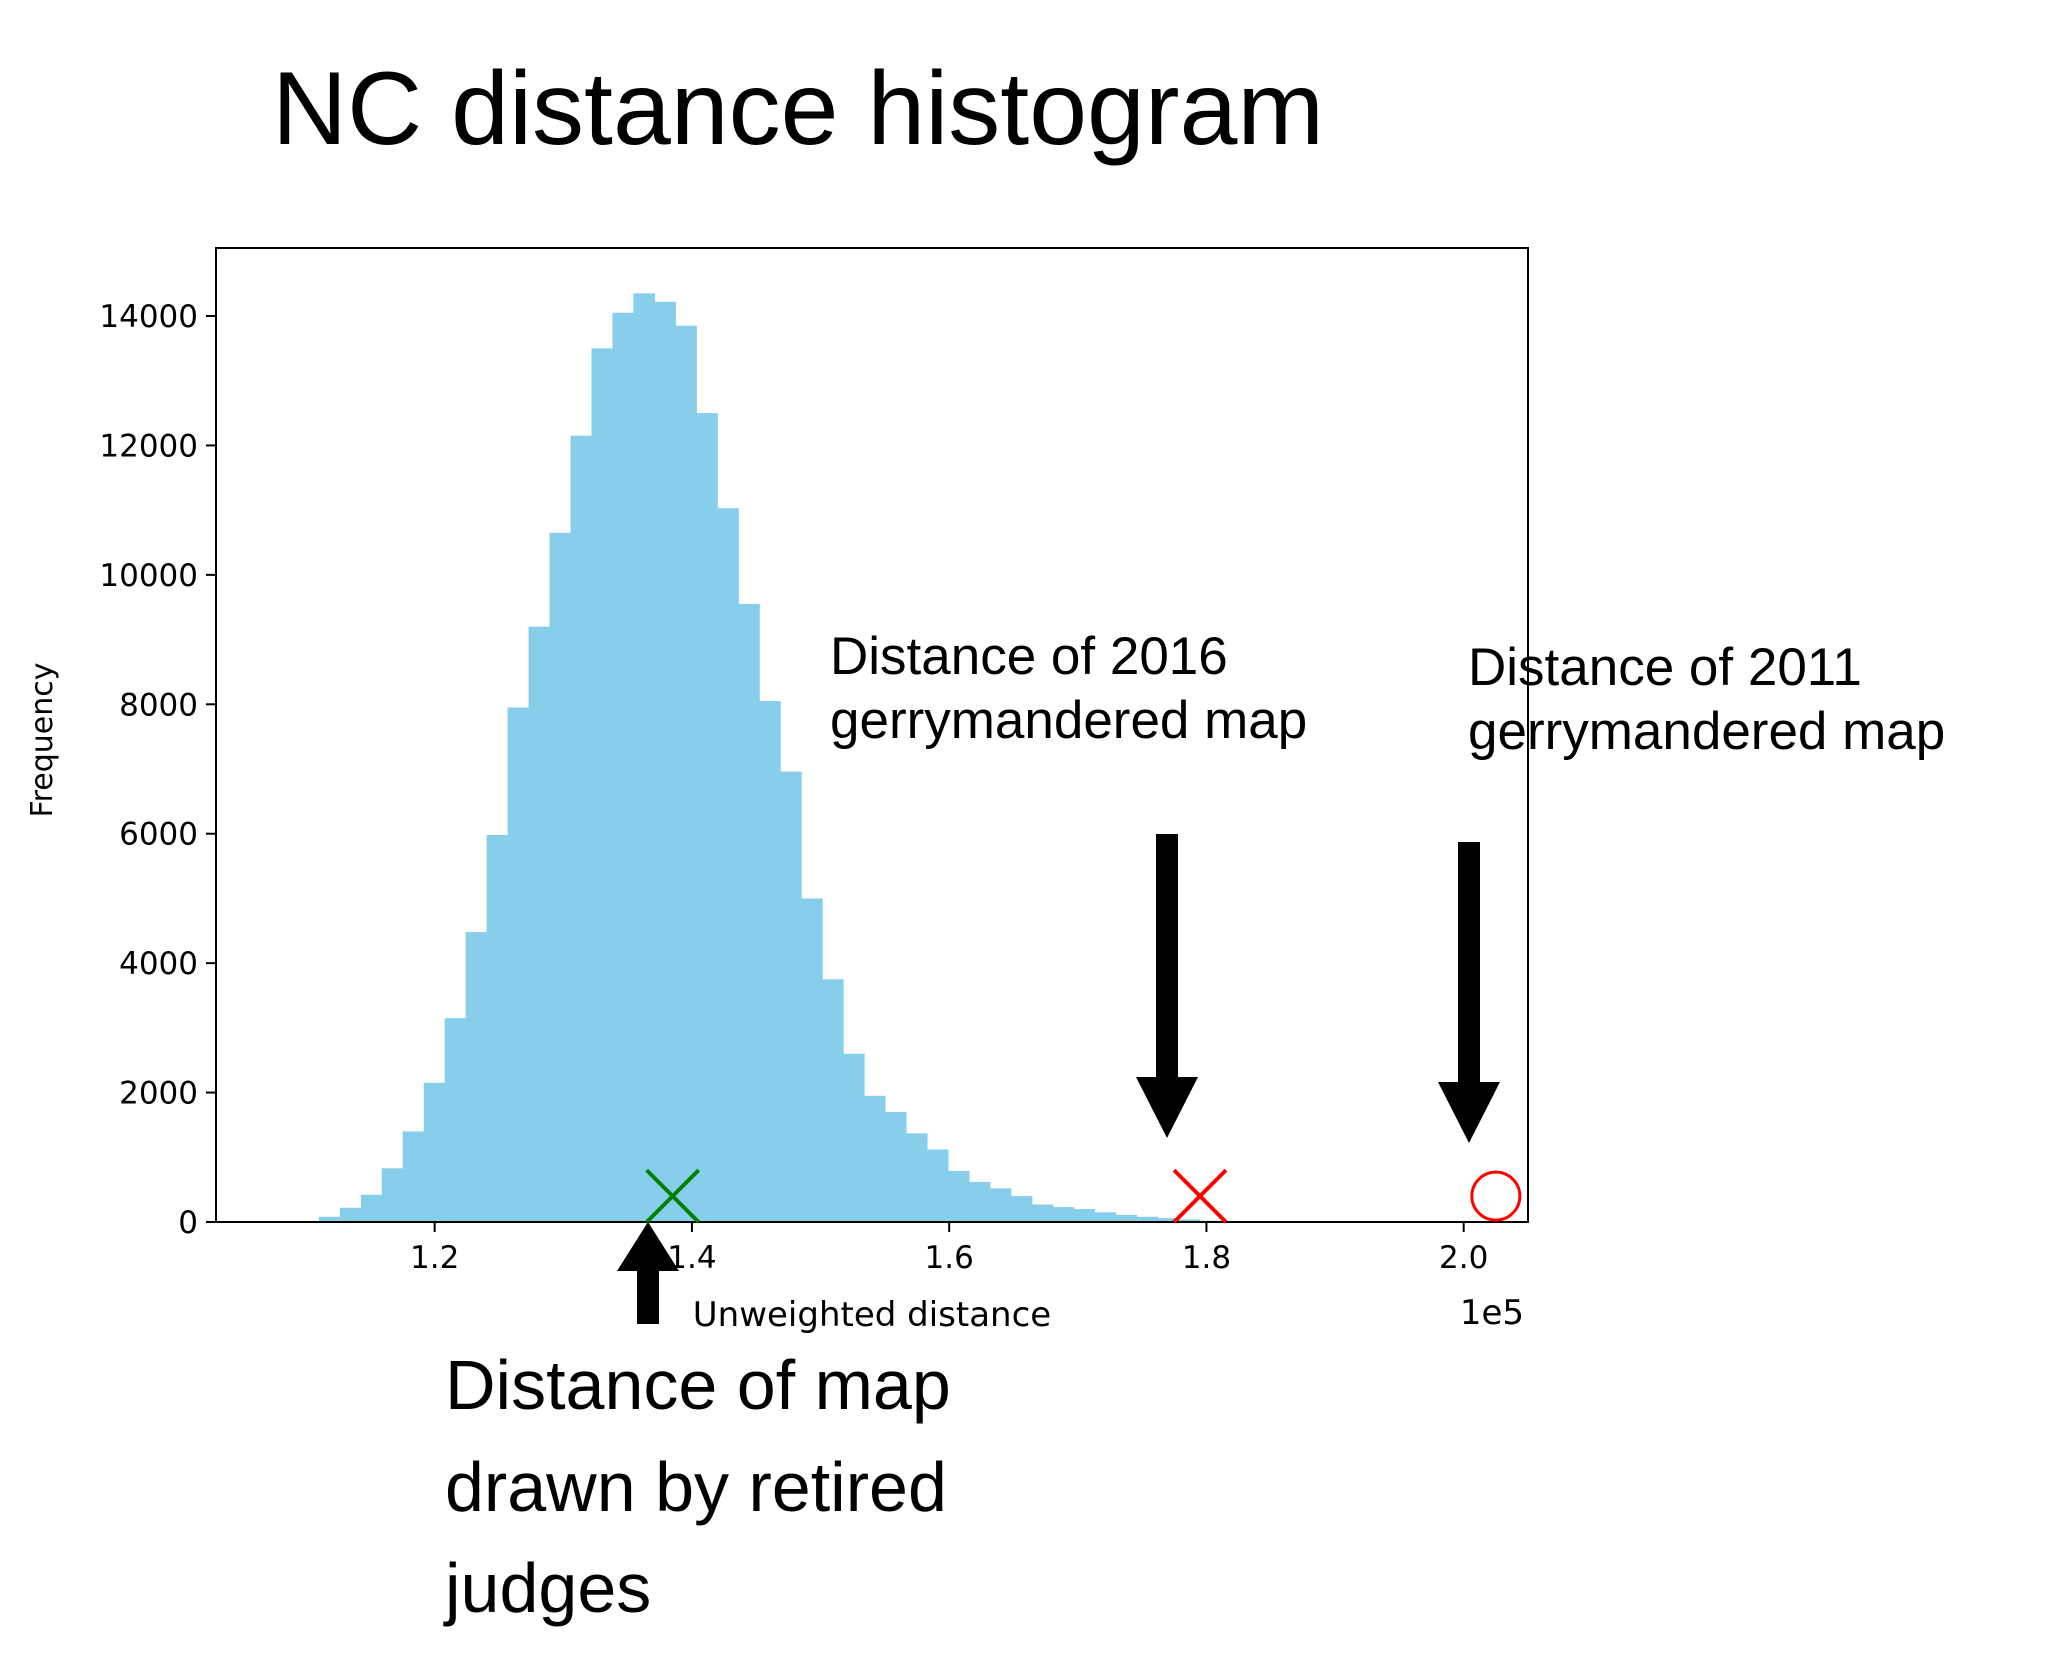 The width and height of the screenshot is (2071, 1663). Describe the element at coordinates (1083, 1196) in the screenshot. I see `map-markers` at that location.